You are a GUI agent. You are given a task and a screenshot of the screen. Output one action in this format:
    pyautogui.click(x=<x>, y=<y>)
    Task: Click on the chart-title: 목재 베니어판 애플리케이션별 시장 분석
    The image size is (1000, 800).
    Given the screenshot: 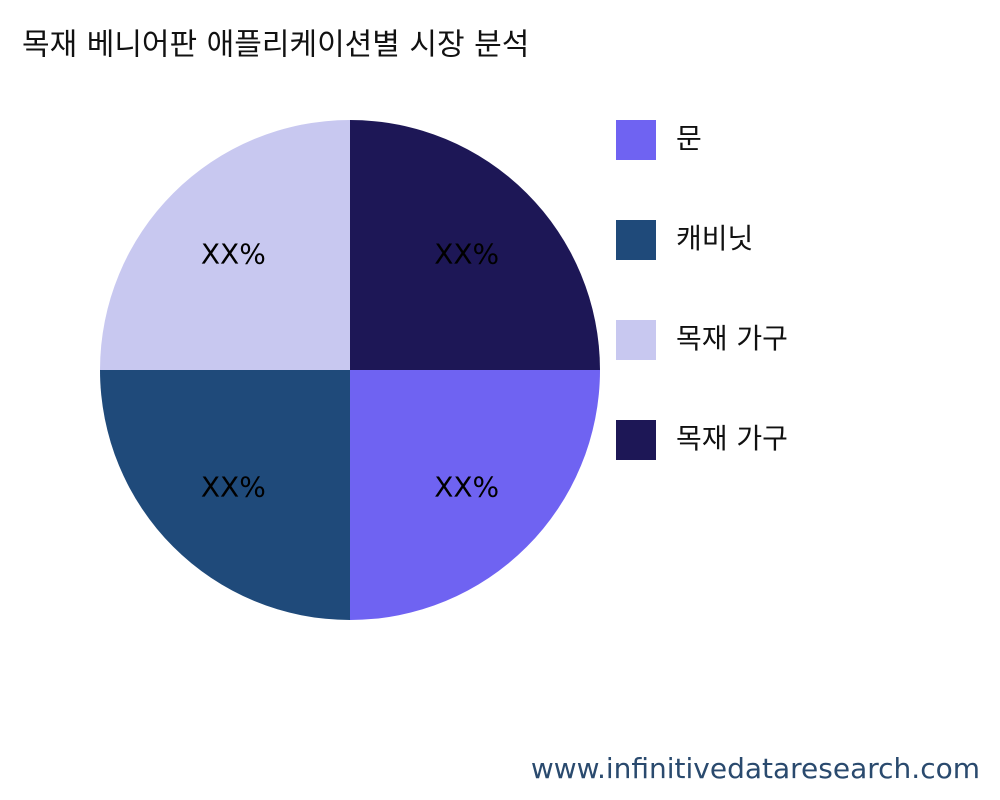 What is the action you would take?
    pyautogui.click(x=275, y=45)
    